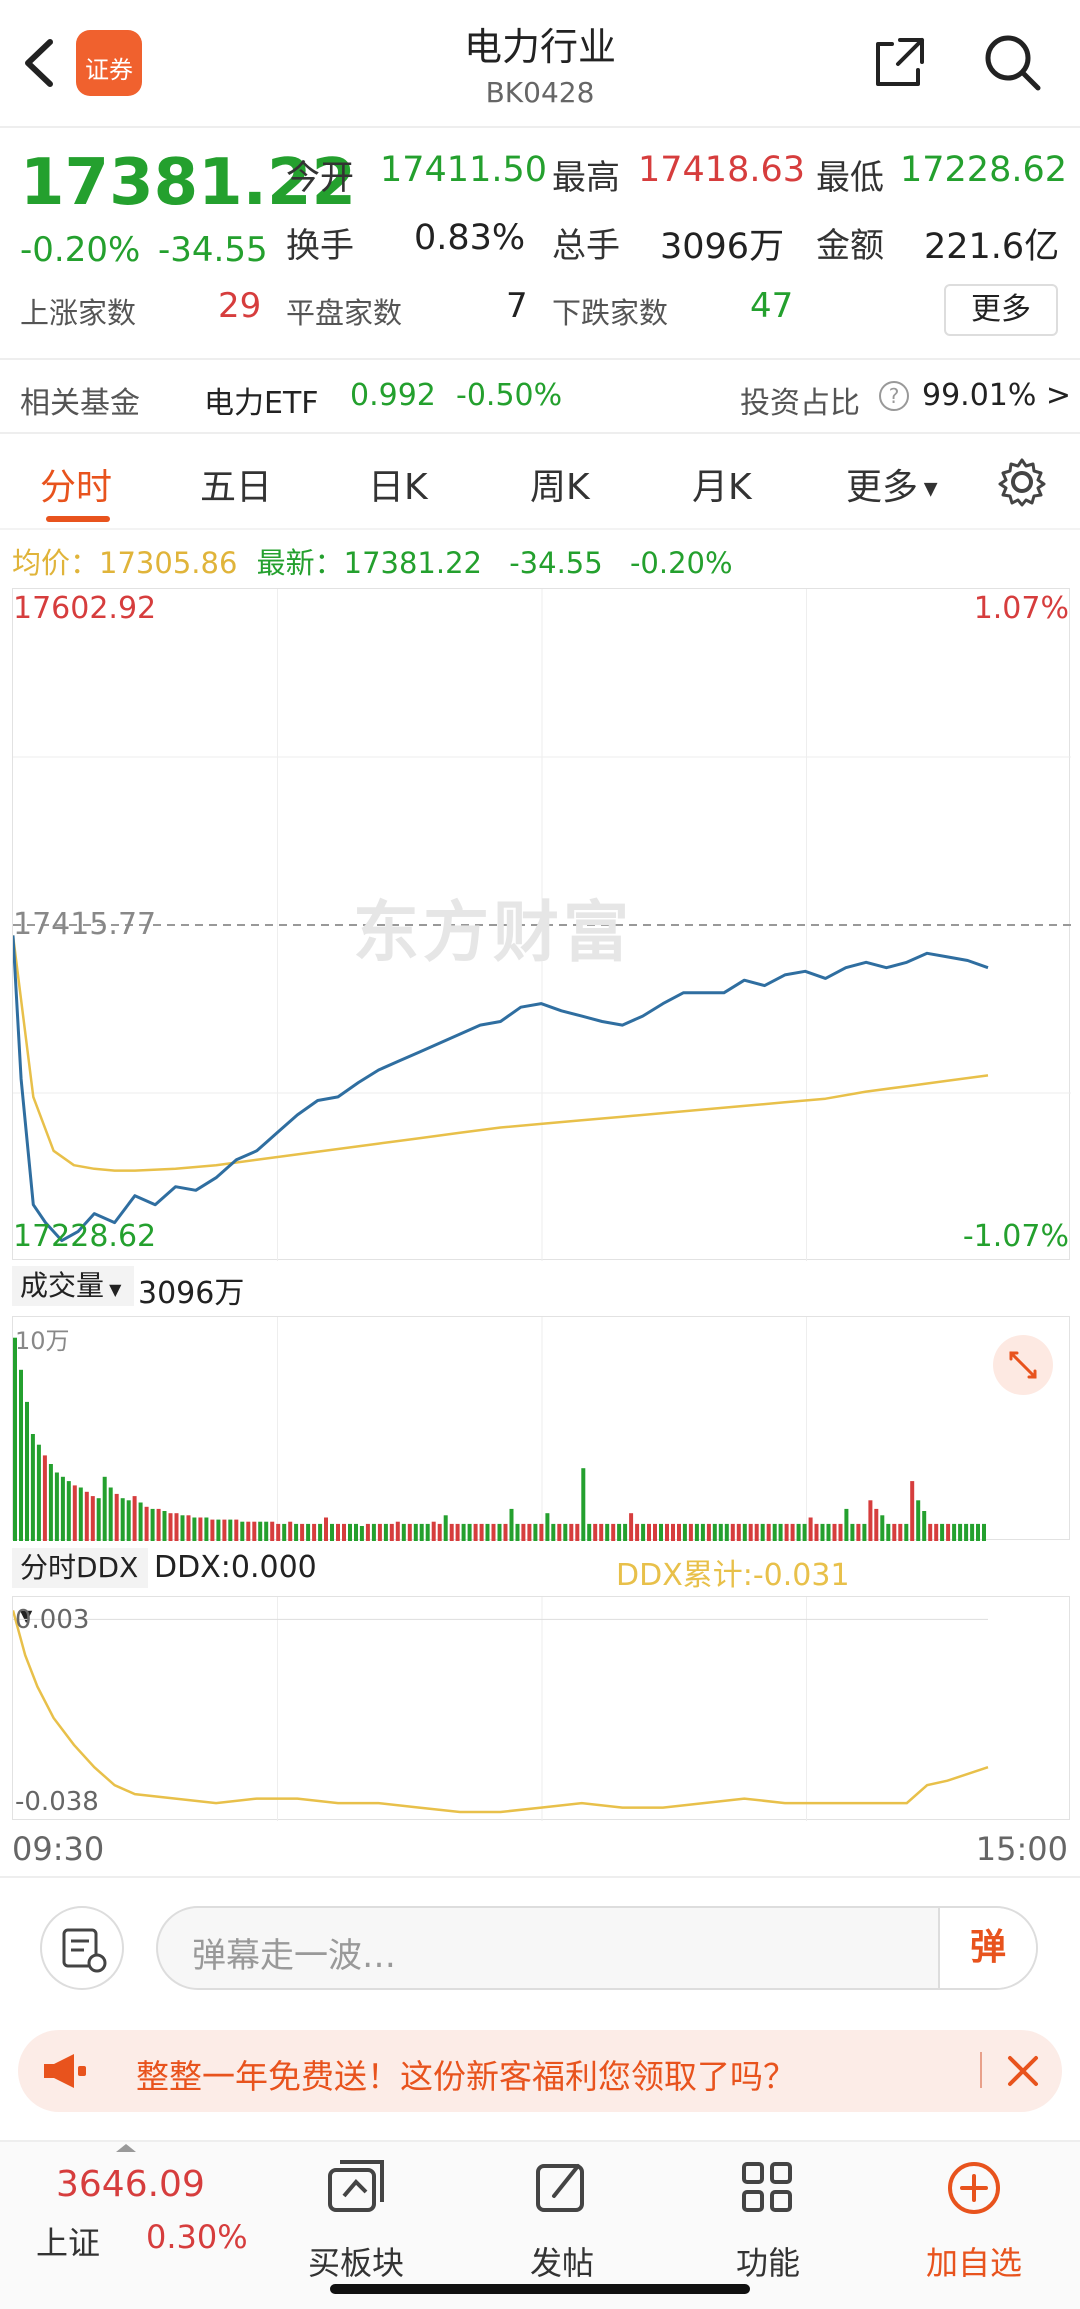  What do you see at coordinates (586, 178) in the screenshot?
I see `high-label: 最高` at bounding box center [586, 178].